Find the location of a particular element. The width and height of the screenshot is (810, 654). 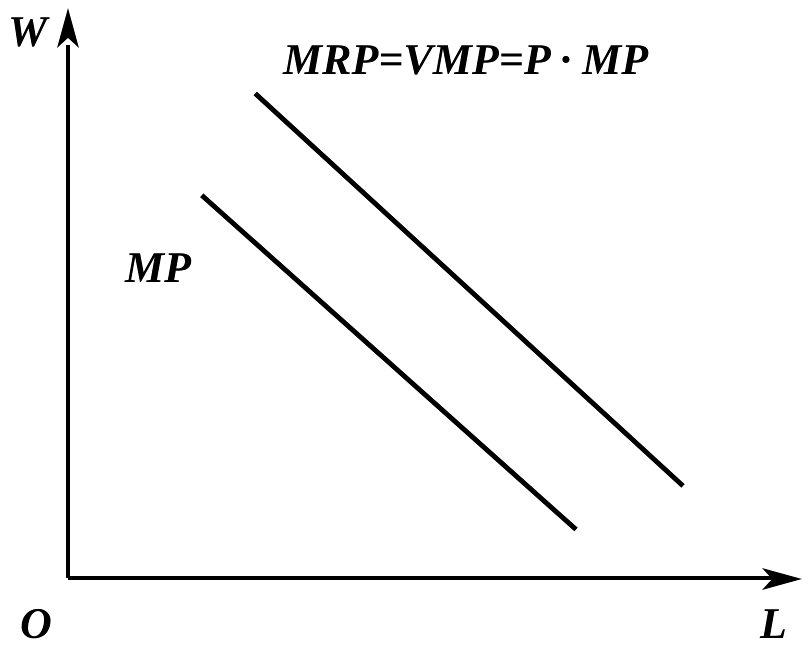

series-label: MP is located at coordinates (158, 267).